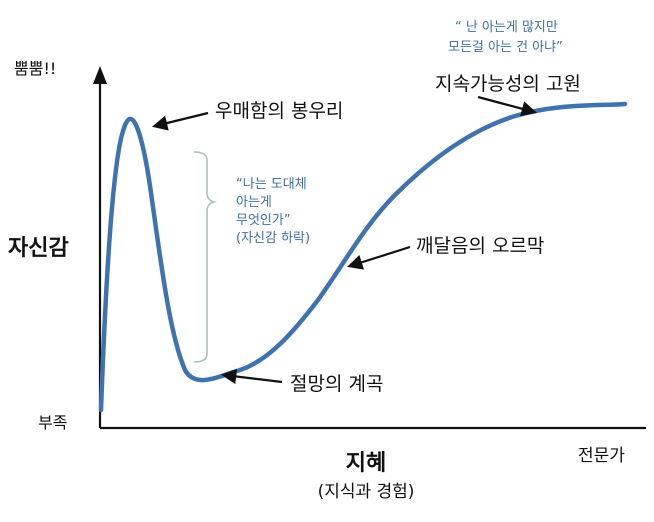 The width and height of the screenshot is (654, 522). What do you see at coordinates (273, 238) in the screenshot?
I see `drop-note-line-4: (자신감 하락)` at bounding box center [273, 238].